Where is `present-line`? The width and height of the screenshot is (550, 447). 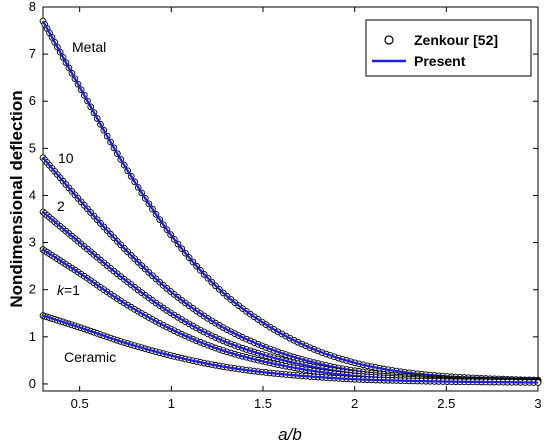
present-line is located at coordinates (290, 349).